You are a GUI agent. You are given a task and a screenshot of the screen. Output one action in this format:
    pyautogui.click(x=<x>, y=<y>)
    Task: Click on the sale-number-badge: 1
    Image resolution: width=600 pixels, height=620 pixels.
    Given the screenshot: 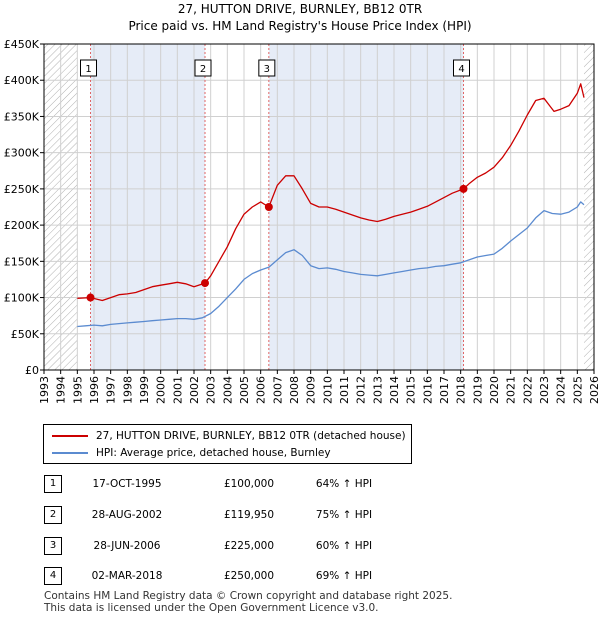 What is the action you would take?
    pyautogui.click(x=53, y=484)
    